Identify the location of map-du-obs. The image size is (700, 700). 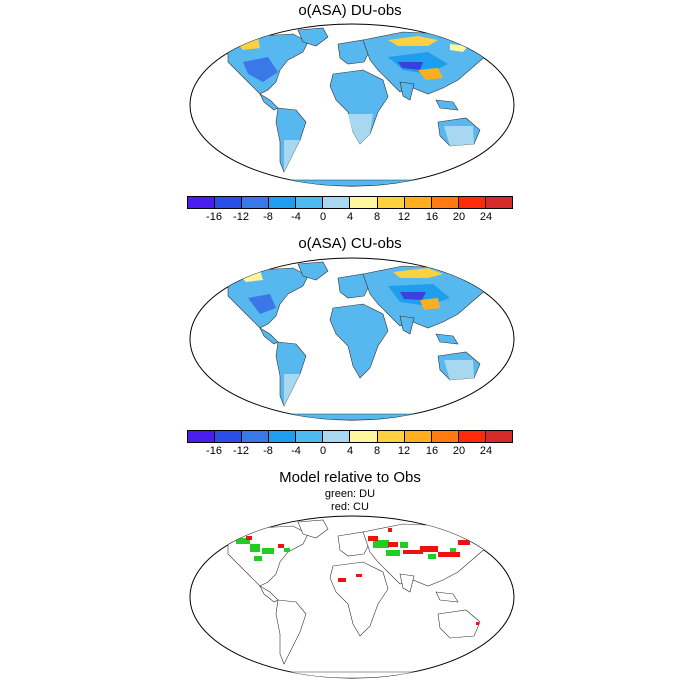
(352, 105).